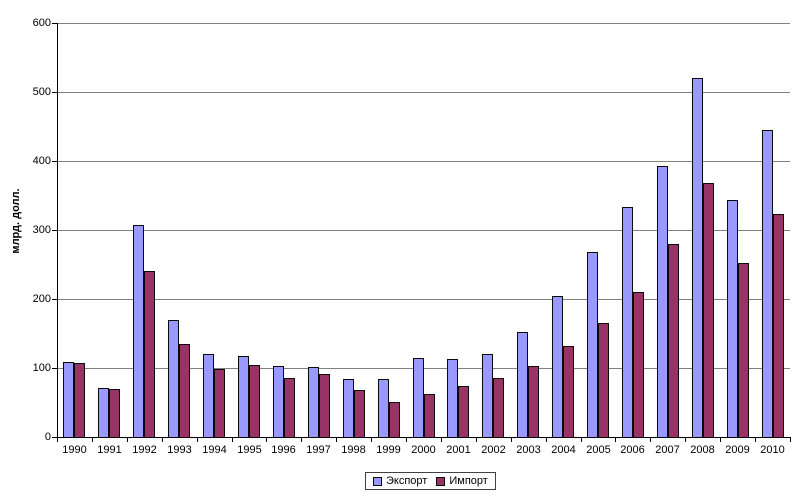 The height and width of the screenshot is (498, 800). What do you see at coordinates (743, 350) in the screenshot?
I see `bar-import-2009` at bounding box center [743, 350].